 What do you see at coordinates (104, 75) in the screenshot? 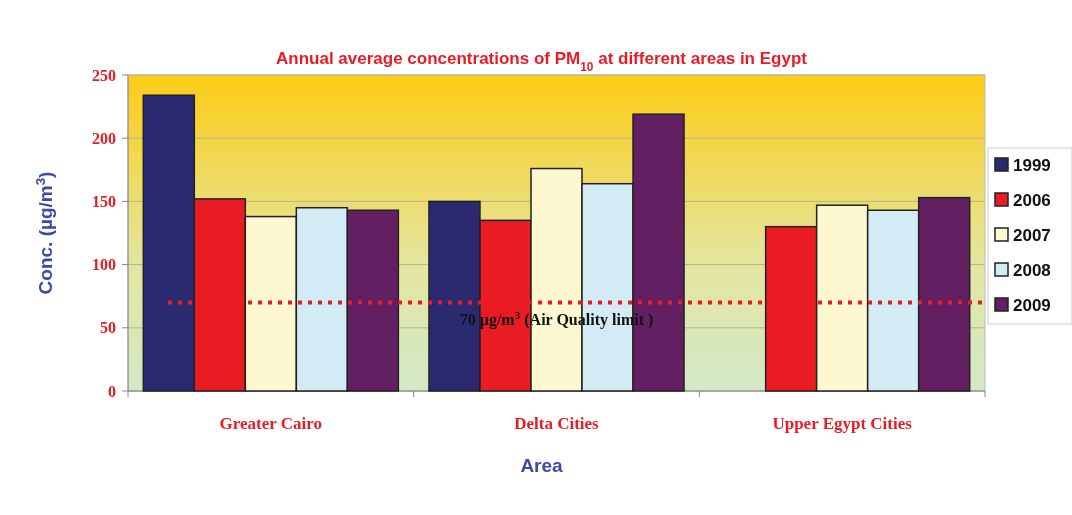
I see `y-tick-label: 250` at bounding box center [104, 75].